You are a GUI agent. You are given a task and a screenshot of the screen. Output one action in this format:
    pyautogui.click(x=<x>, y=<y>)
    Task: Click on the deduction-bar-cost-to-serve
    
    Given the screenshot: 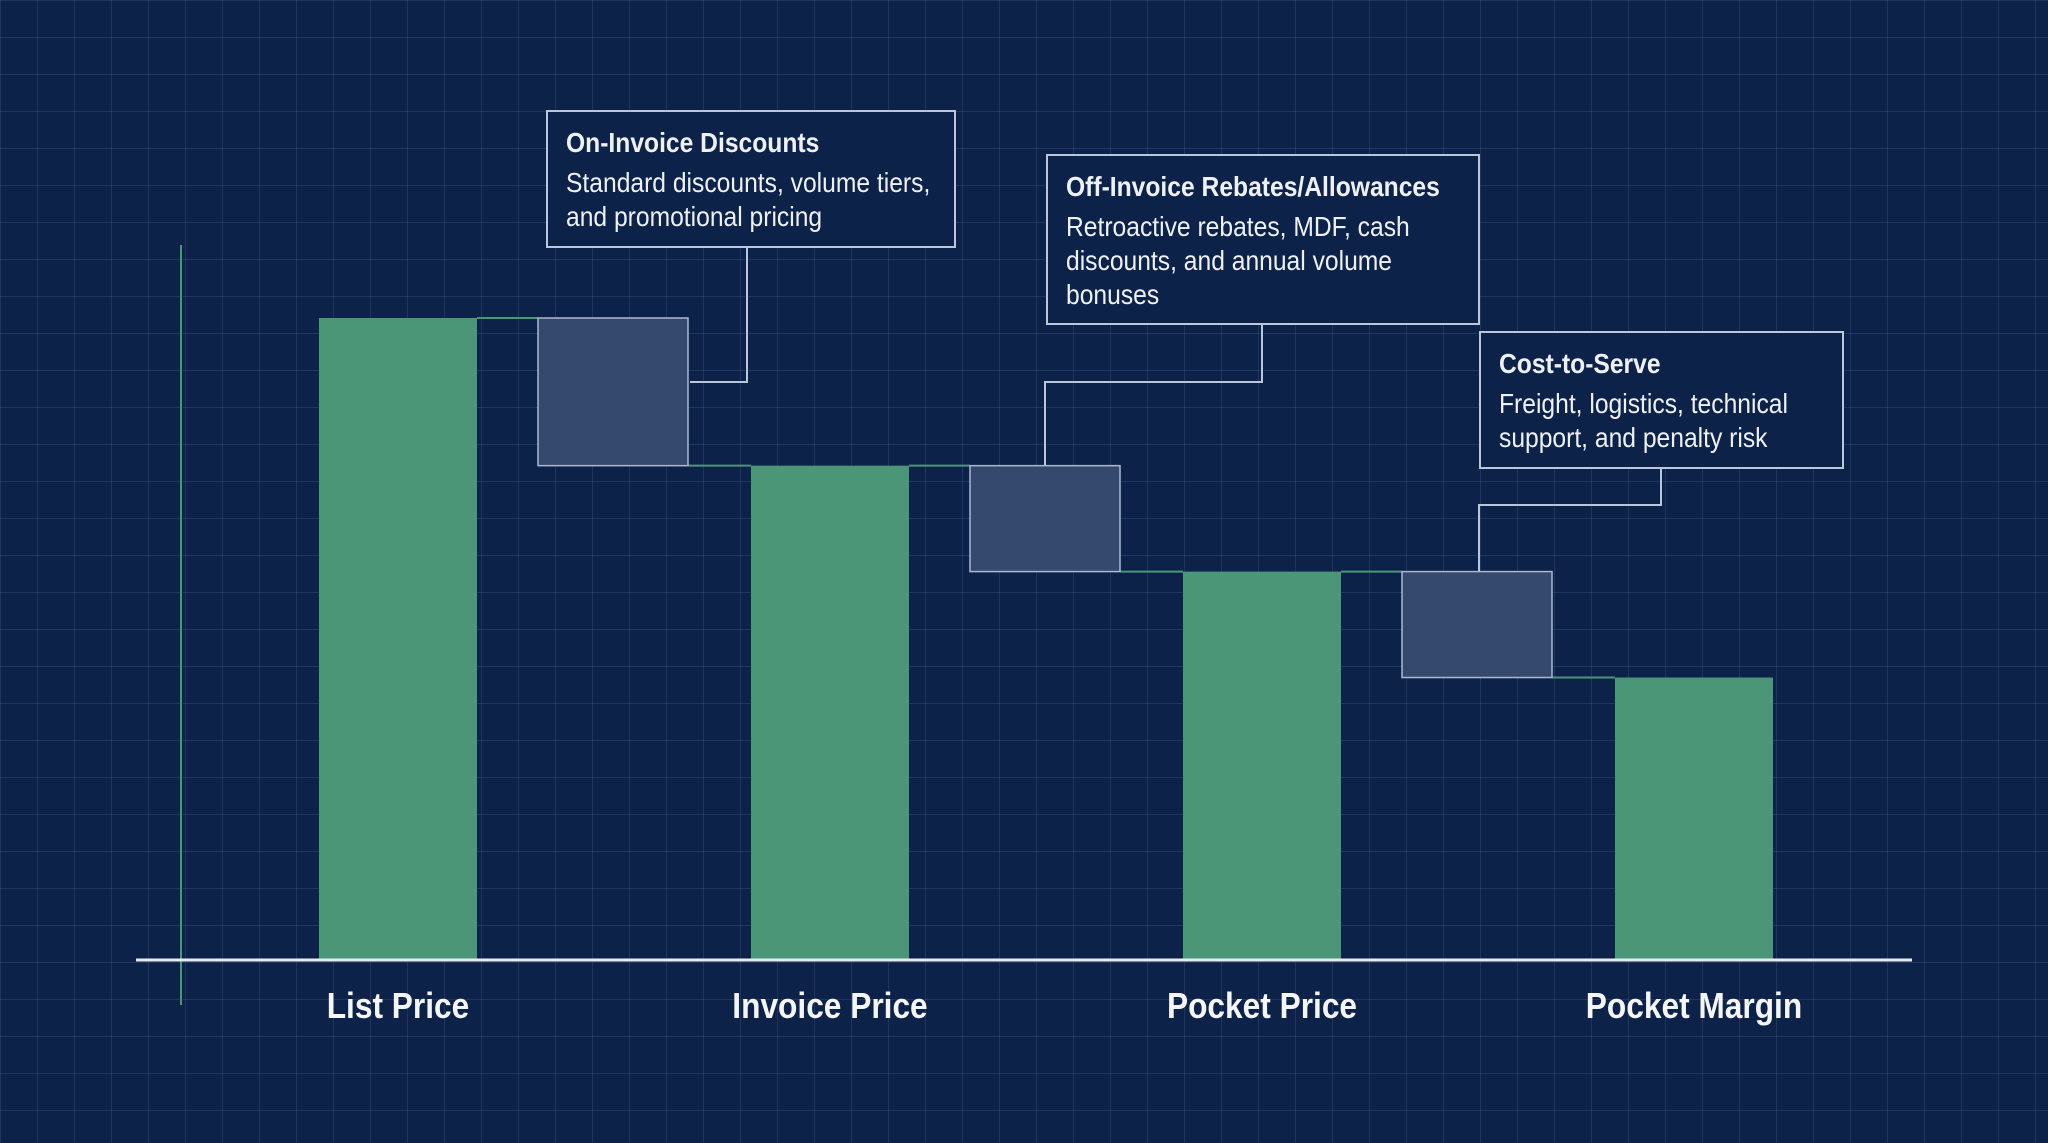 What is the action you would take?
    pyautogui.click(x=1477, y=624)
    